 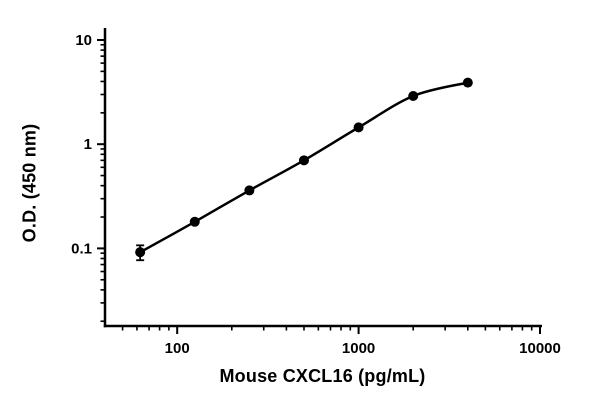 What do you see at coordinates (540, 348) in the screenshot?
I see `x-tick-label: 10000` at bounding box center [540, 348].